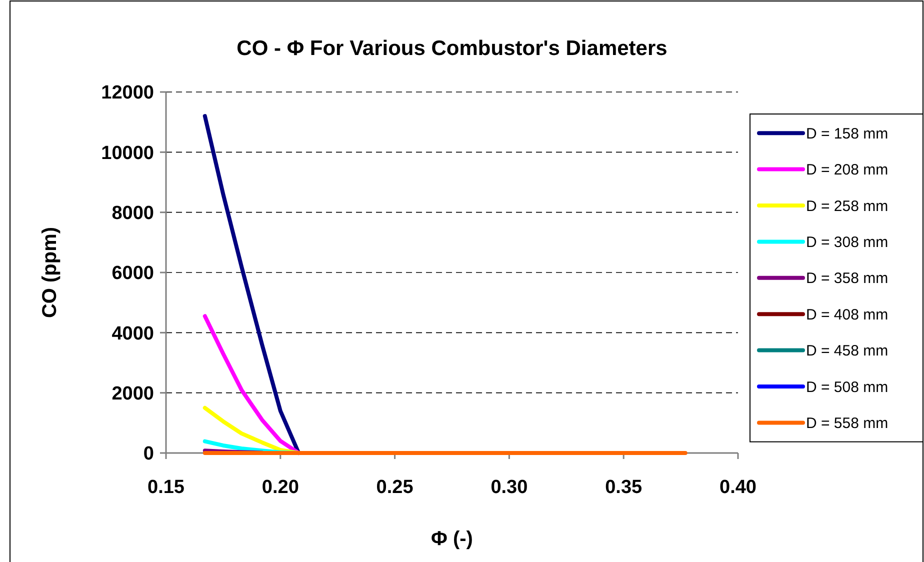  I want to click on y-tick-label: 2000, so click(133, 393).